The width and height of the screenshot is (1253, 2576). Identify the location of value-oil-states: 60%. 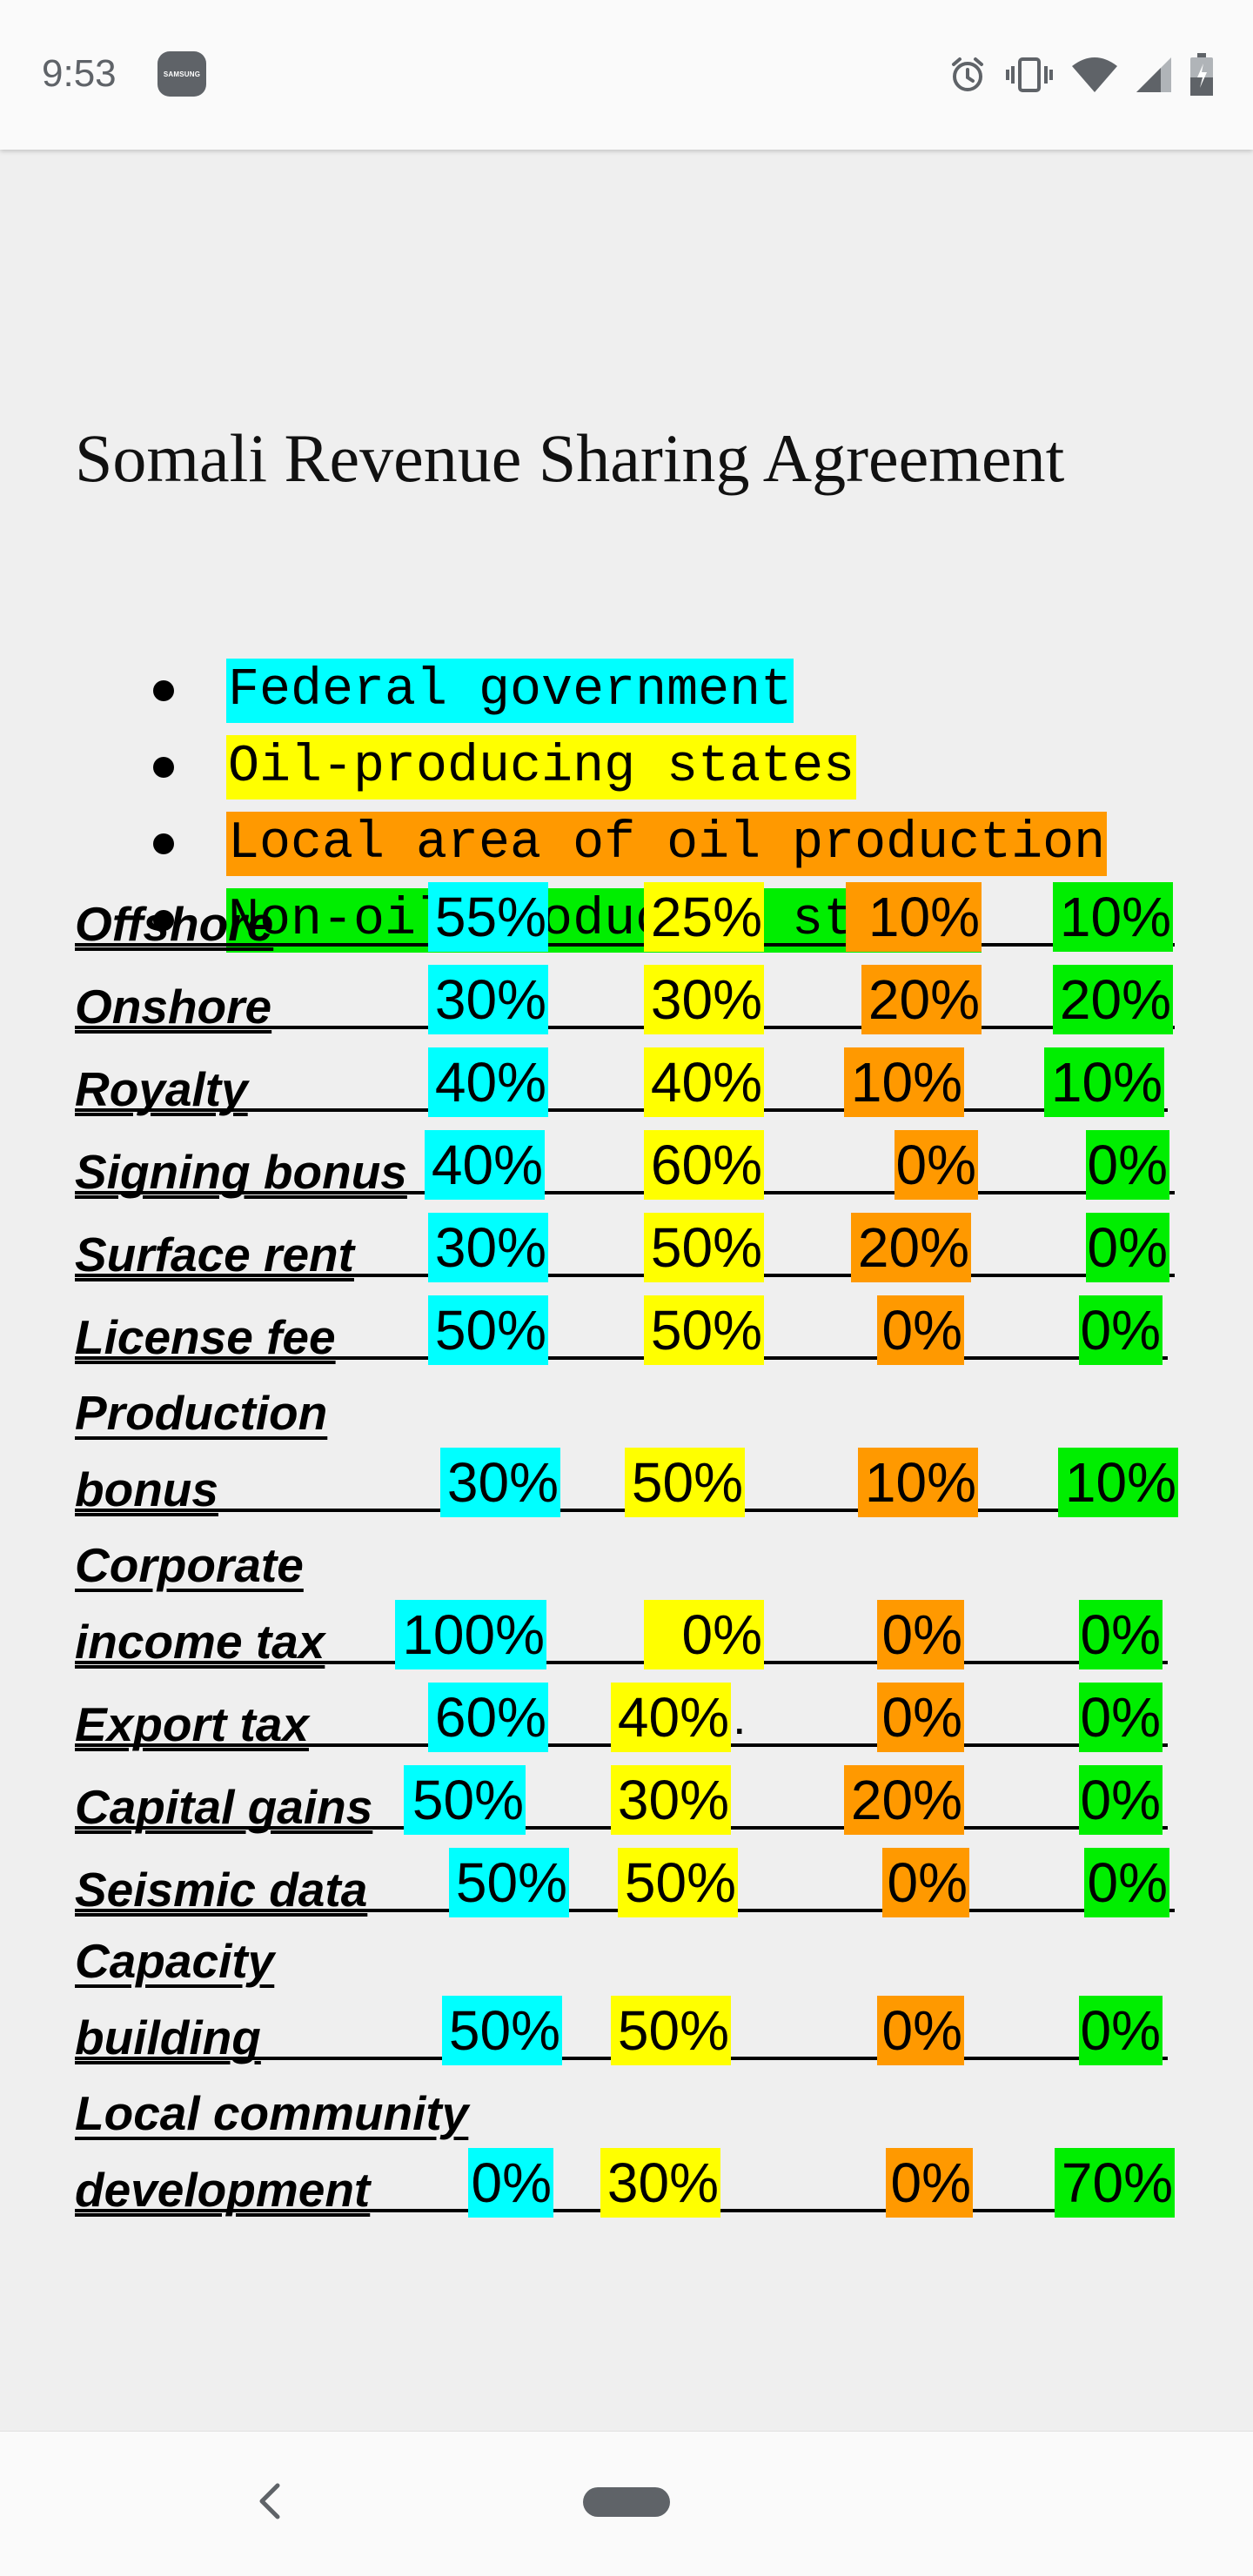
(704, 1165).